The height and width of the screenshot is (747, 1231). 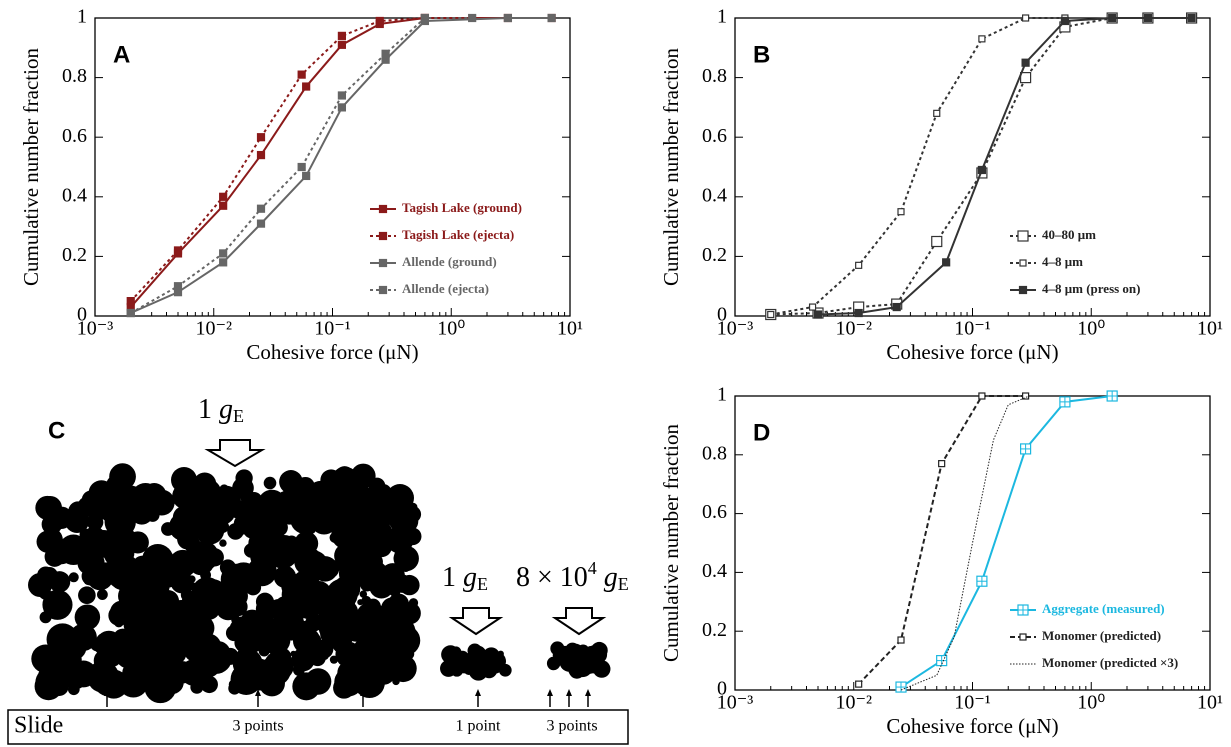 What do you see at coordinates (458, 234) in the screenshot?
I see `legend-label: Tagish Lake (ejecta)` at bounding box center [458, 234].